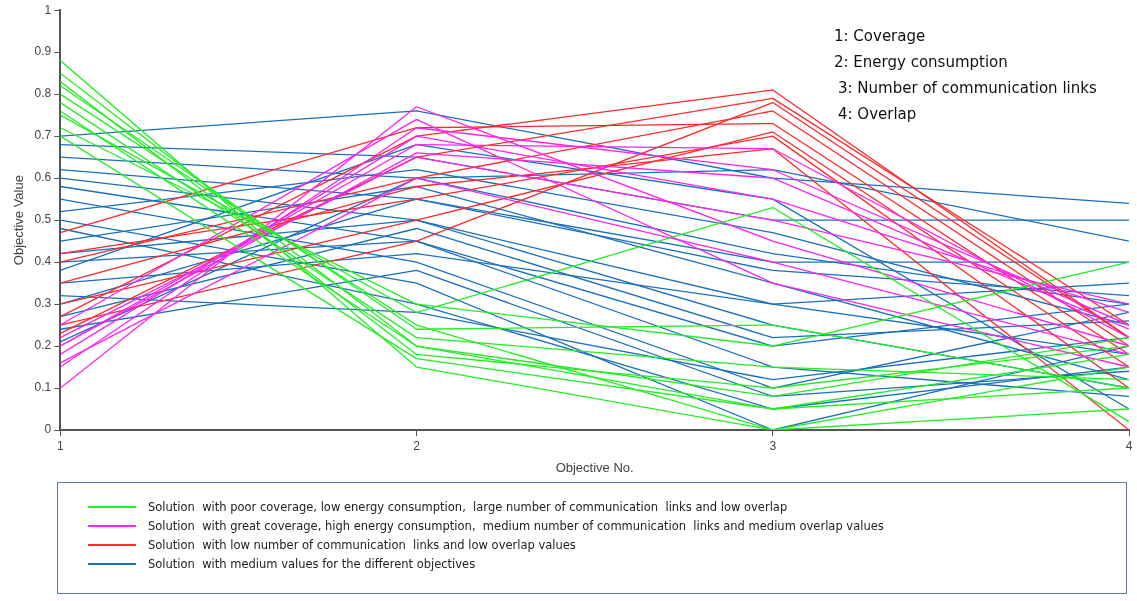 This screenshot has width=1137, height=601. Describe the element at coordinates (19, 220) in the screenshot. I see `y-axis-title: Objective Value` at that location.